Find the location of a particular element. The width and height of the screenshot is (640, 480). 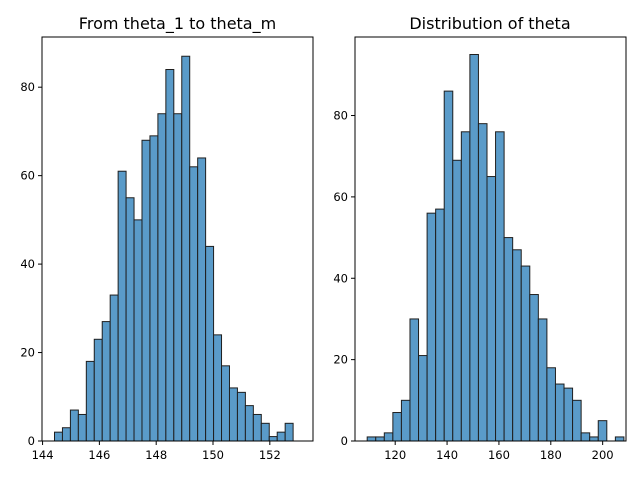

x-tick-label: 200 is located at coordinates (603, 455).